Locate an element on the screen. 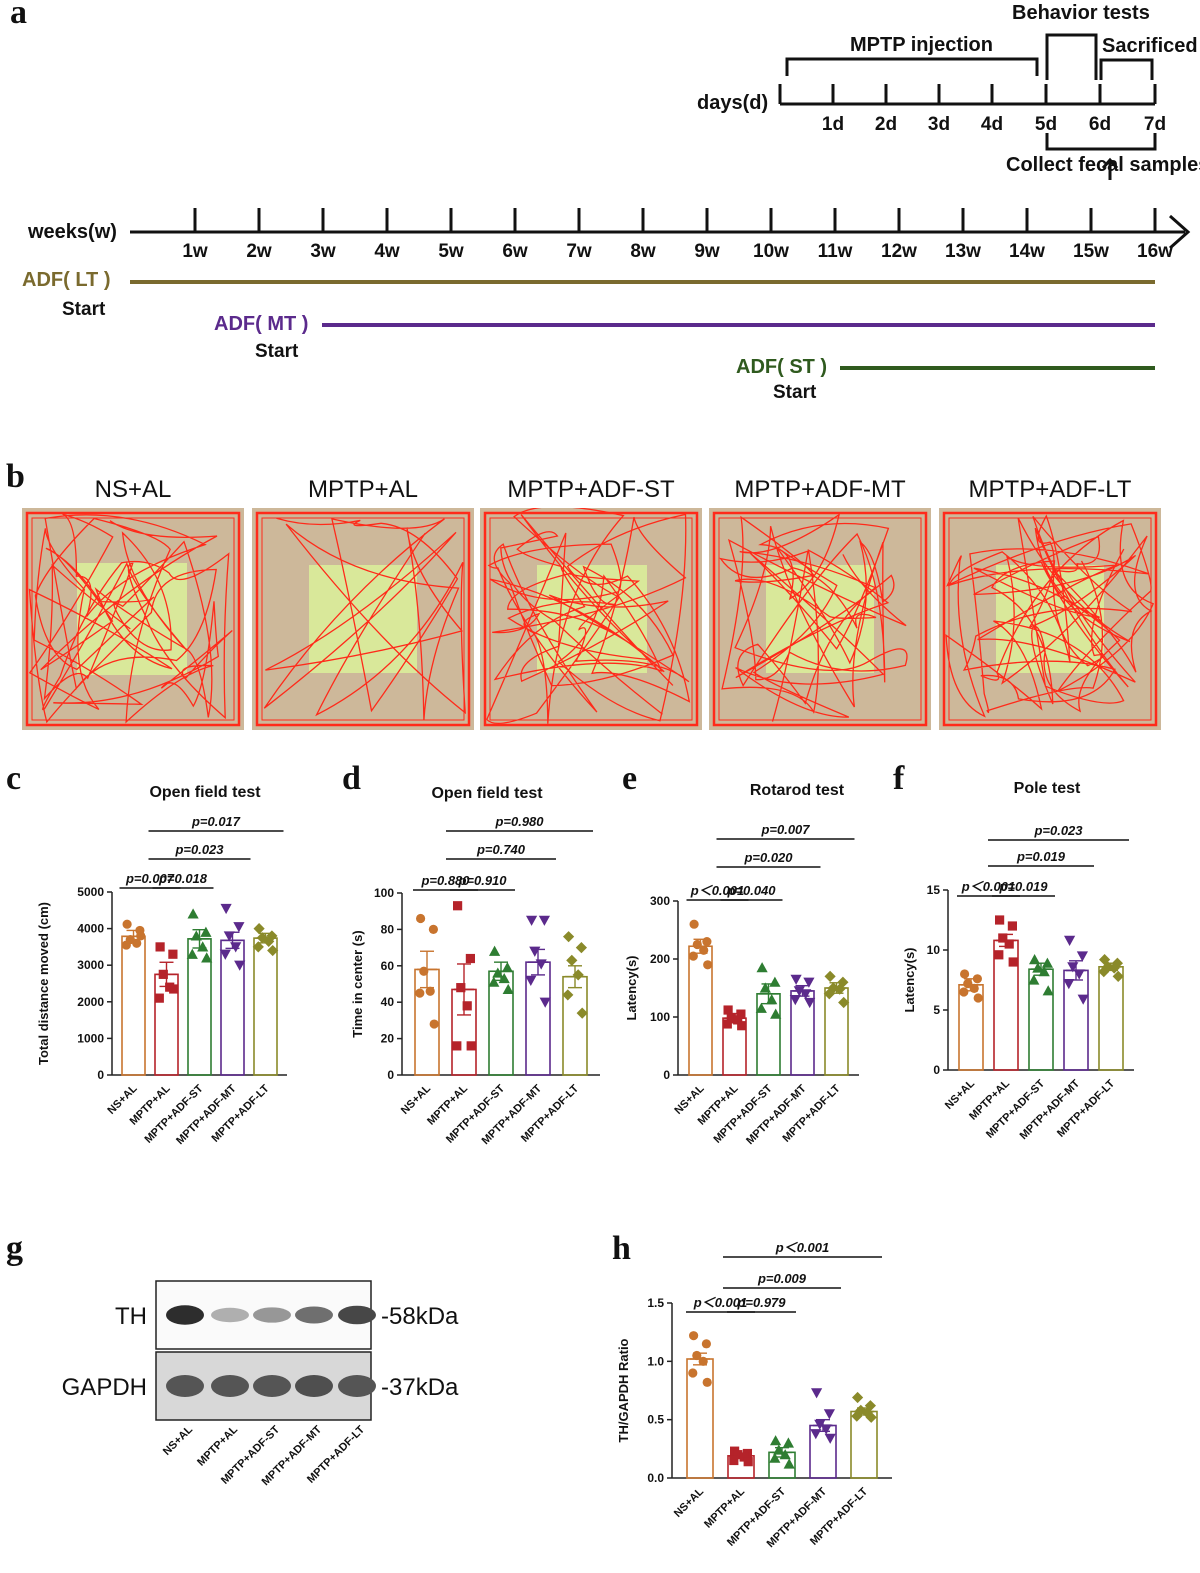 This screenshot has height=1573, width=1200. panel-label-b: b is located at coordinates (15, 476).